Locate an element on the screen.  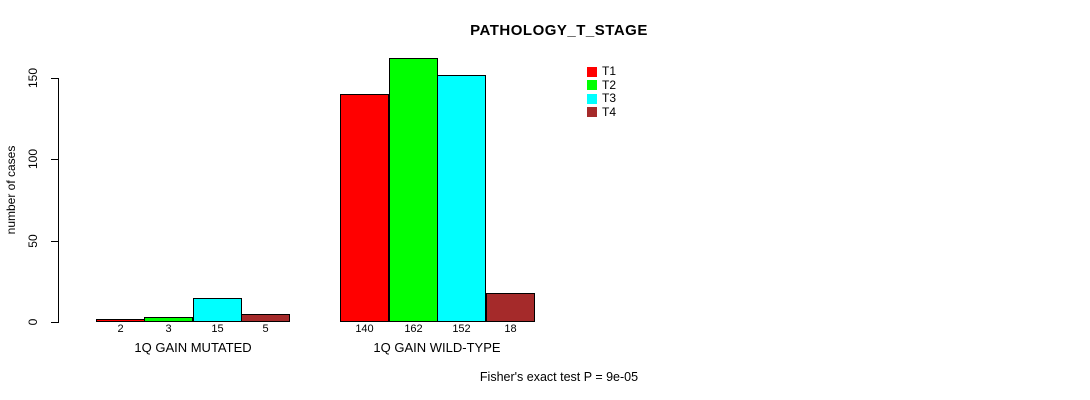
legend-item: T4 is located at coordinates (647, 113).